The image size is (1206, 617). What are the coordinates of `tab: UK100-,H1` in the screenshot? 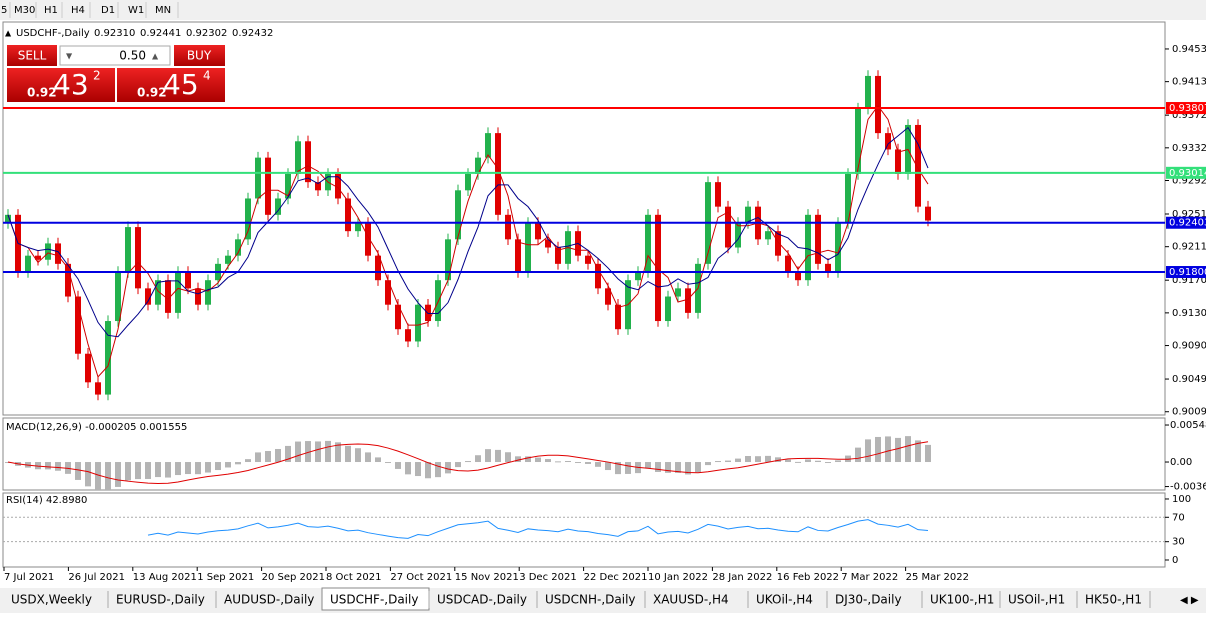 It's located at (962, 600).